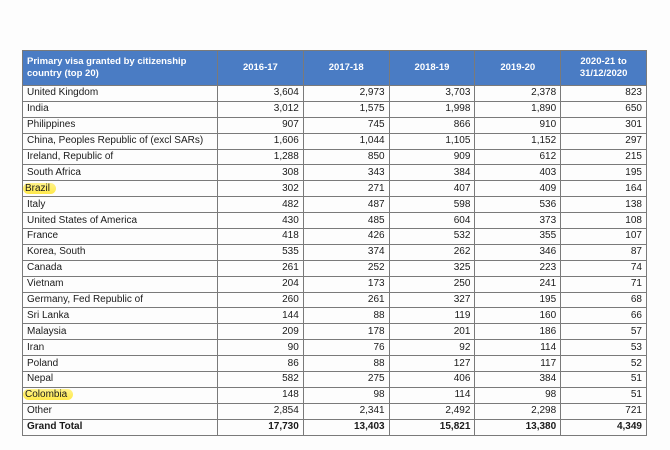 Image resolution: width=670 pixels, height=450 pixels. What do you see at coordinates (260, 379) in the screenshot?
I see `value-cell: 582` at bounding box center [260, 379].